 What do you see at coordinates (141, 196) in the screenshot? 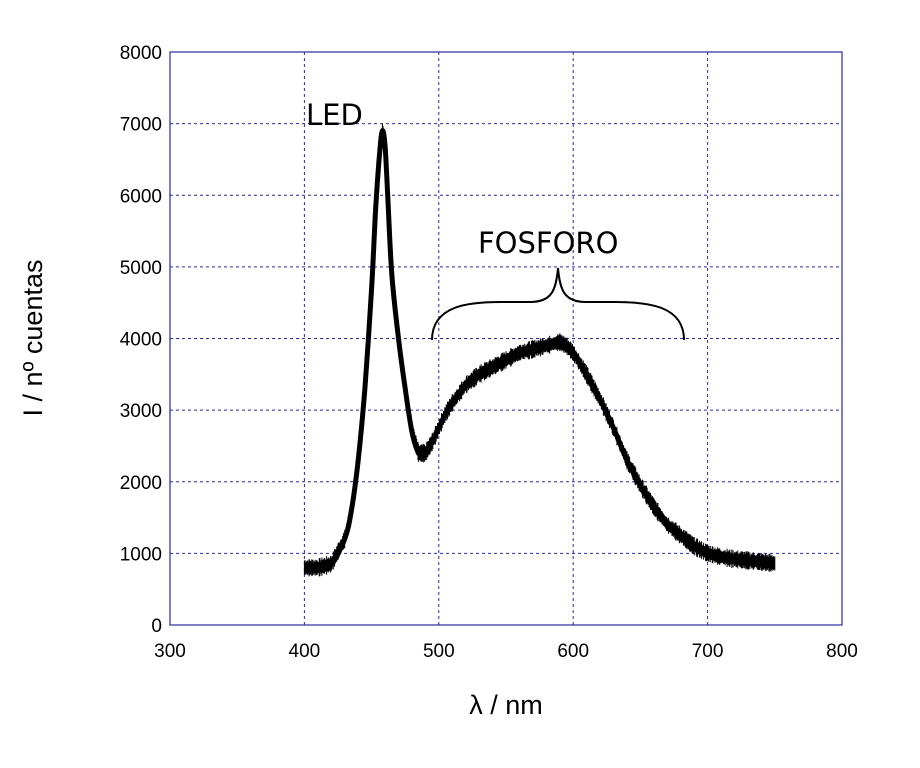
I see `y-tick-label: 6000` at bounding box center [141, 196].